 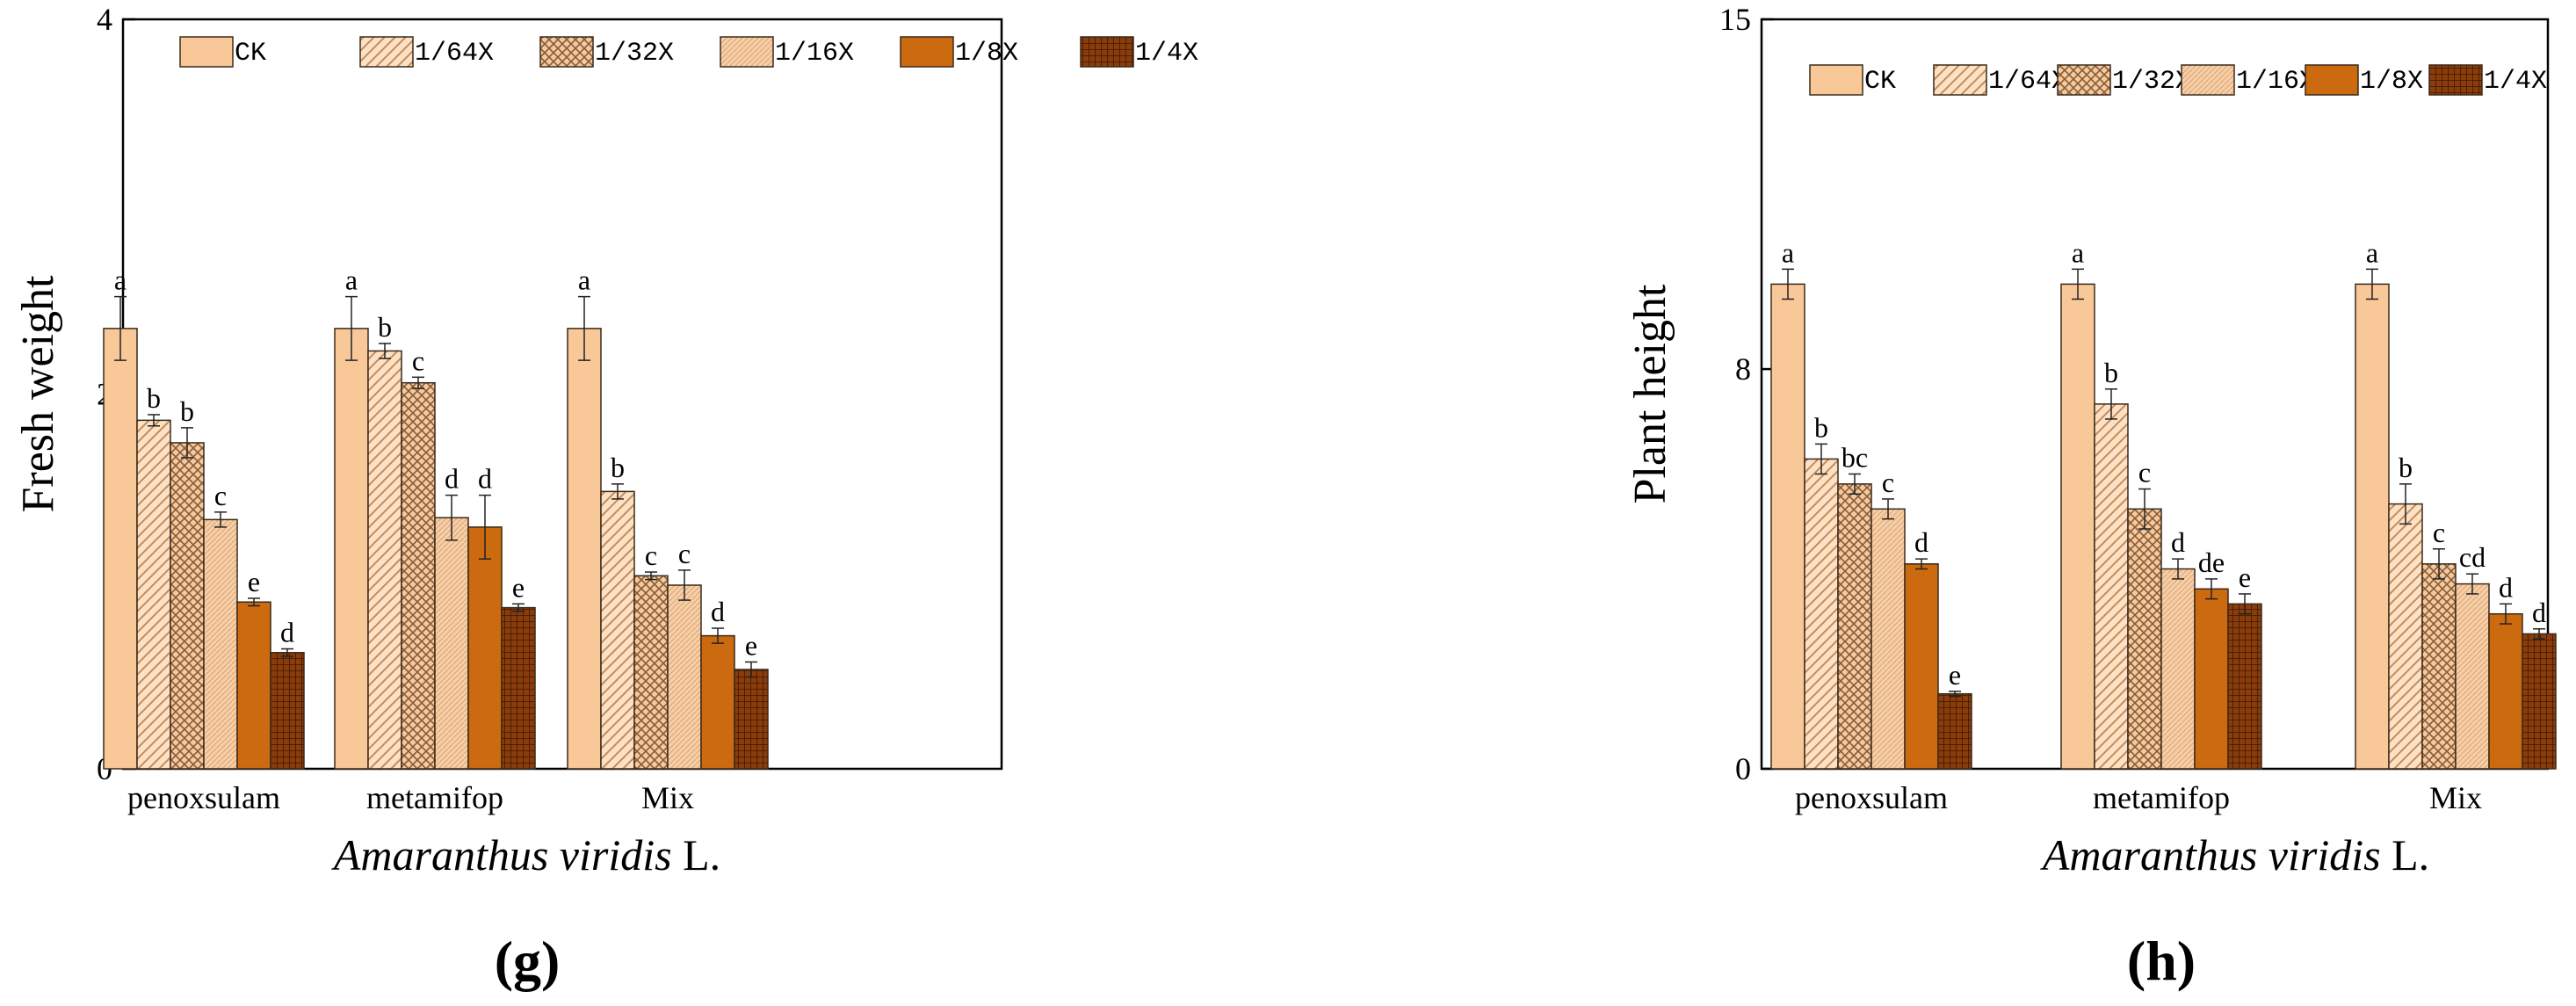 I want to click on y-axis-label: Plant height, so click(x=1650, y=394).